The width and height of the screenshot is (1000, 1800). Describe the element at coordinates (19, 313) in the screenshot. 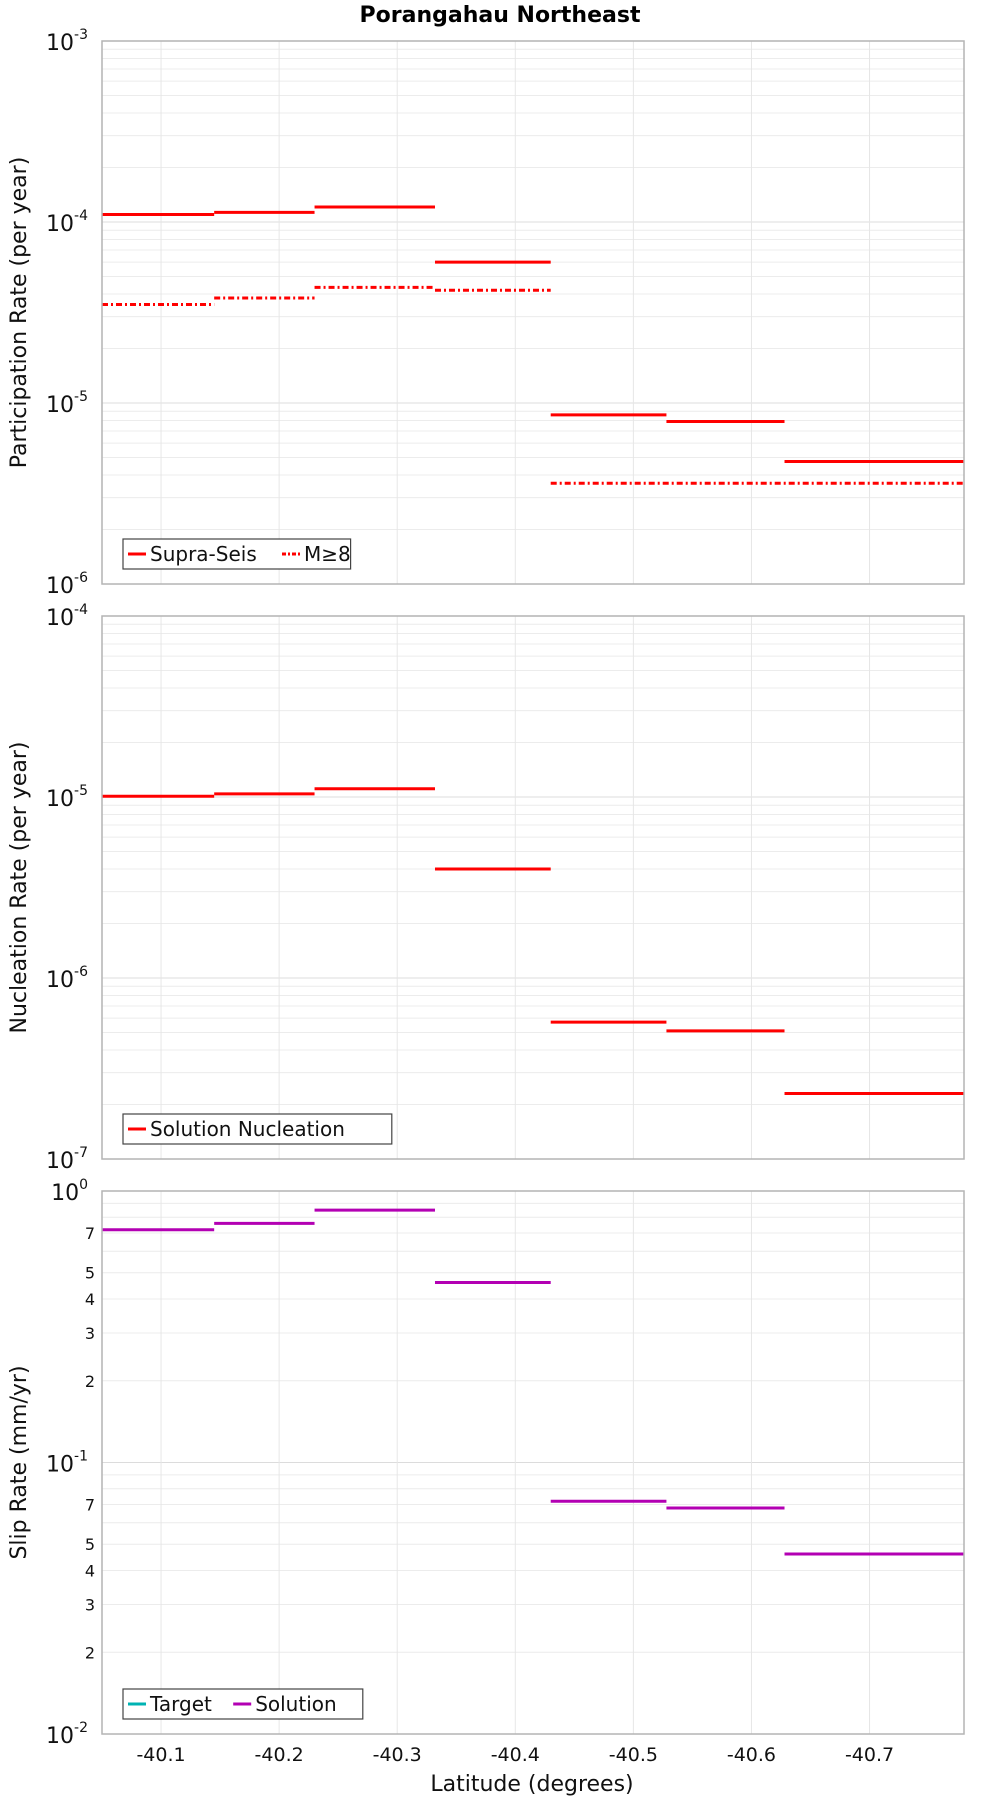

I see `y-axis-label: Participation Rate (per year)` at that location.